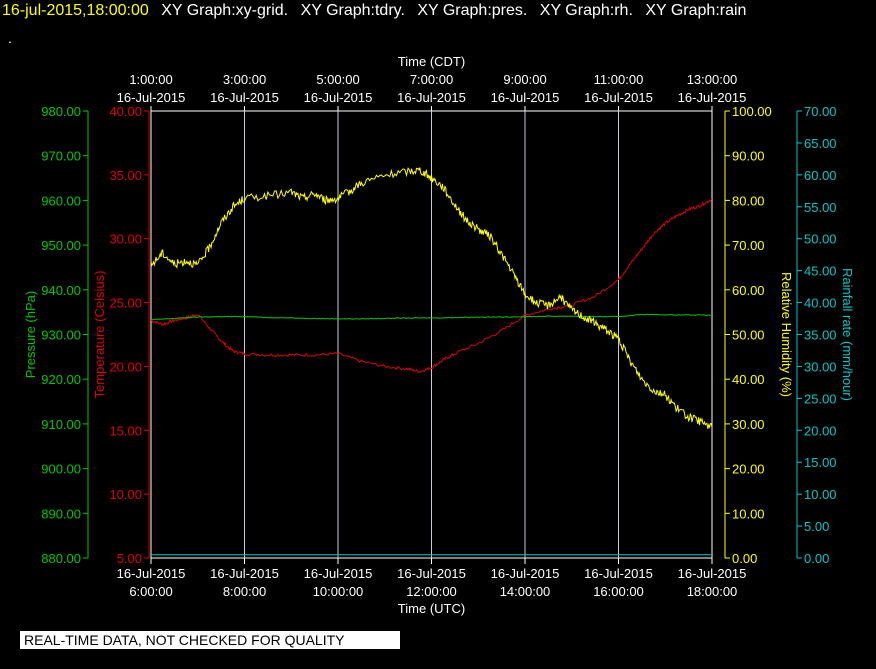  I want to click on humidity-tick-label-9: 90.00, so click(748, 156).